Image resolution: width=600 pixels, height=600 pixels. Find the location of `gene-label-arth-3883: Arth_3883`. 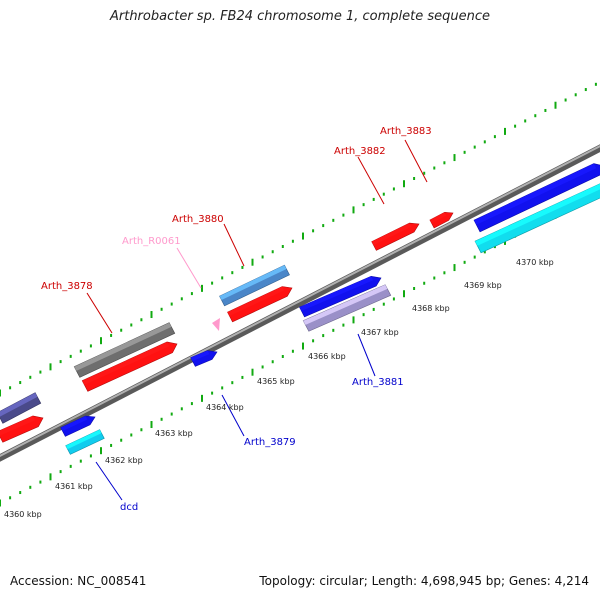

gene-label-arth-3883: Arth_3883 is located at coordinates (406, 131).